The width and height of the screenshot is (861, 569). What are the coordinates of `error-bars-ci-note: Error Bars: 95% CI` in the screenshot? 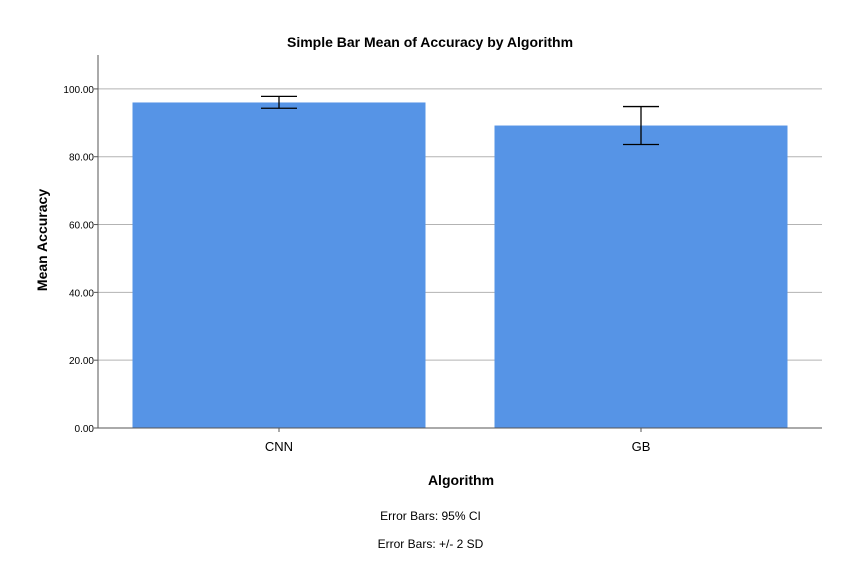 It's located at (430, 516).